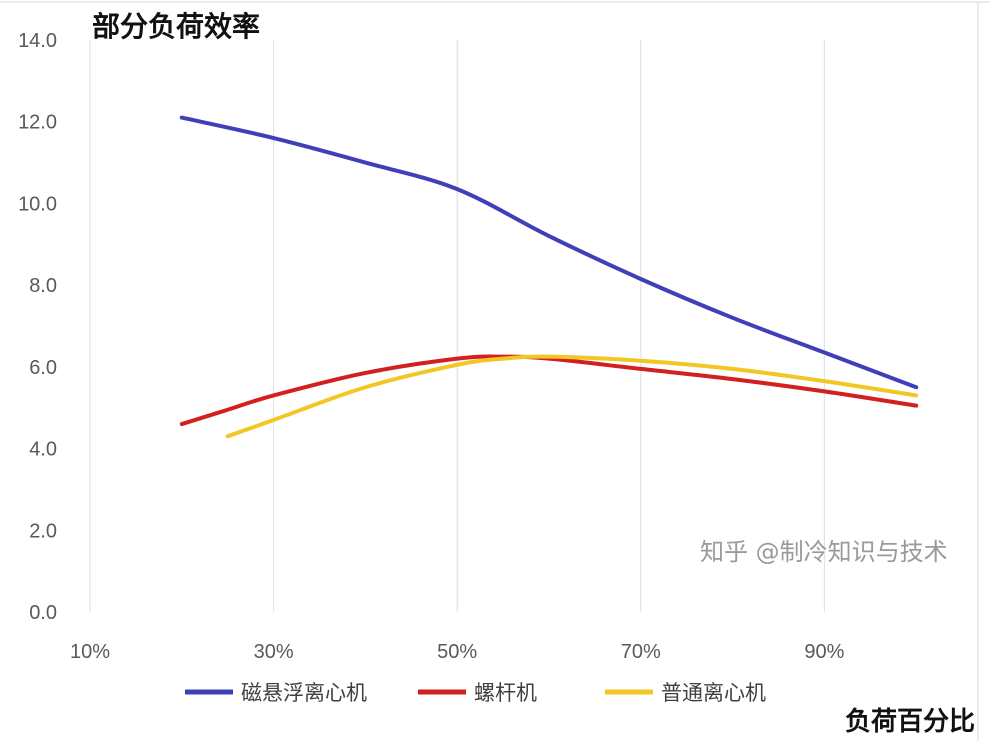  What do you see at coordinates (37, 41) in the screenshot?
I see `y-tick-label: 14.0` at bounding box center [37, 41].